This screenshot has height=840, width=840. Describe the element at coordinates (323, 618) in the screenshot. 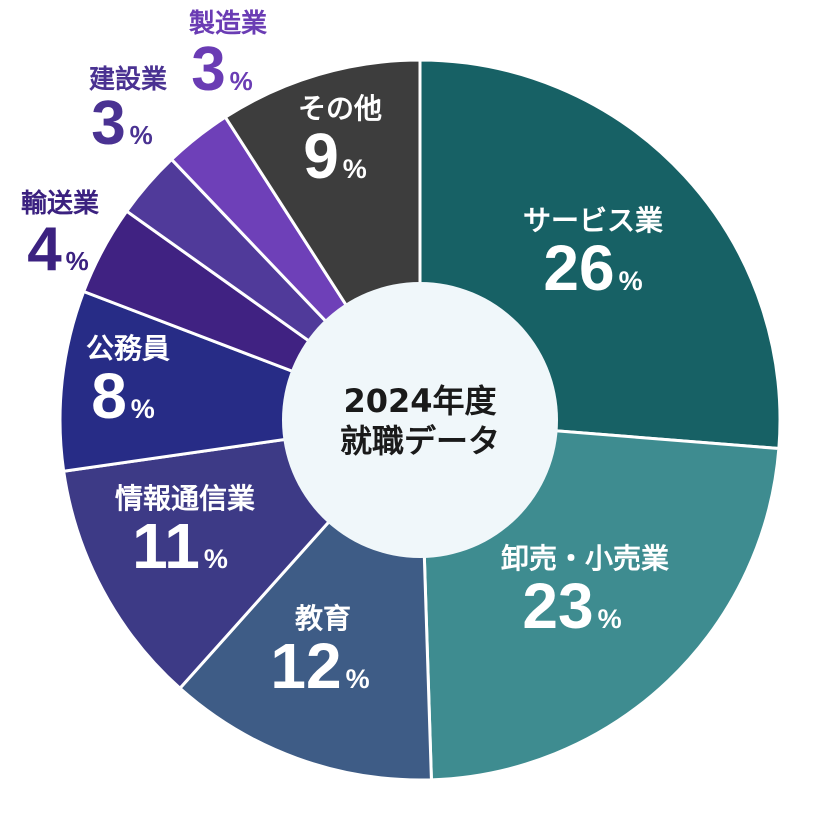

I see `slice-label: 教育` at that location.